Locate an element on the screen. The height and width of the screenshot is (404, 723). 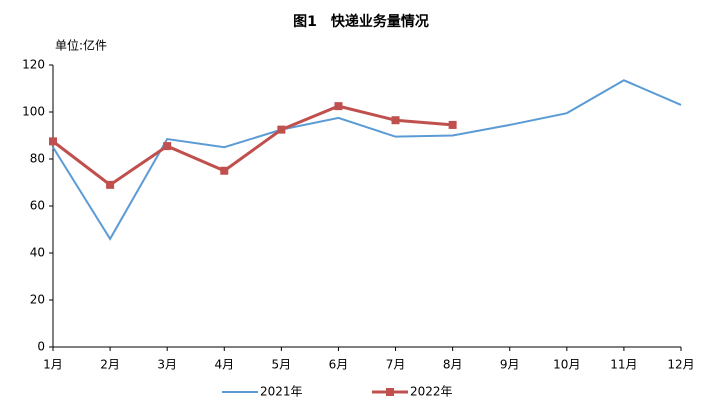
x-tick-label: 4月 is located at coordinates (224, 365).